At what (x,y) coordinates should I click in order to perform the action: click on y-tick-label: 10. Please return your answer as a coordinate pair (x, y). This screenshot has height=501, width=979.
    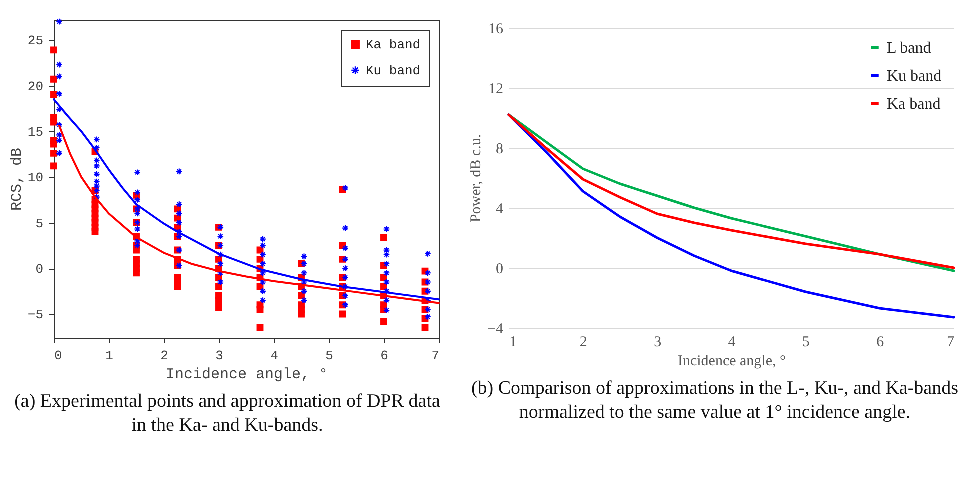
    Looking at the image, I should click on (36, 178).